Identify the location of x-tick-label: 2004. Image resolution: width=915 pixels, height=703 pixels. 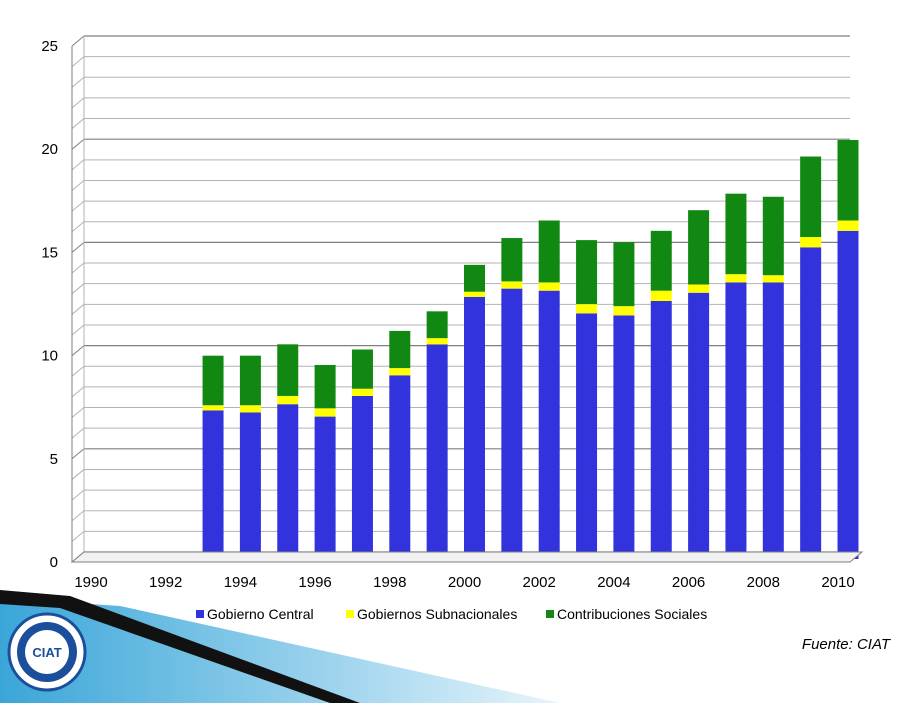
(613, 582).